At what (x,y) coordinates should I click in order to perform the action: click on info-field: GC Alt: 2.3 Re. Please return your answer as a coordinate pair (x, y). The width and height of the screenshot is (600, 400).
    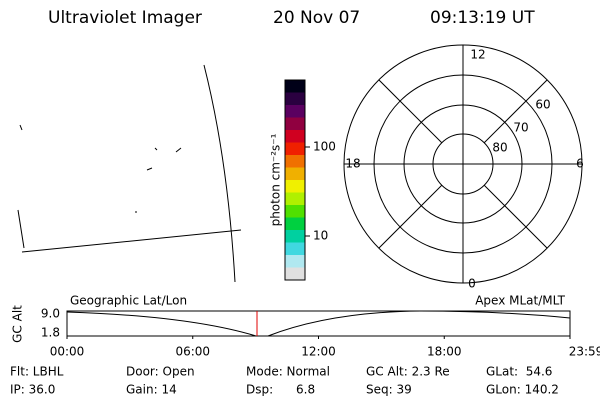
    Looking at the image, I should click on (408, 372).